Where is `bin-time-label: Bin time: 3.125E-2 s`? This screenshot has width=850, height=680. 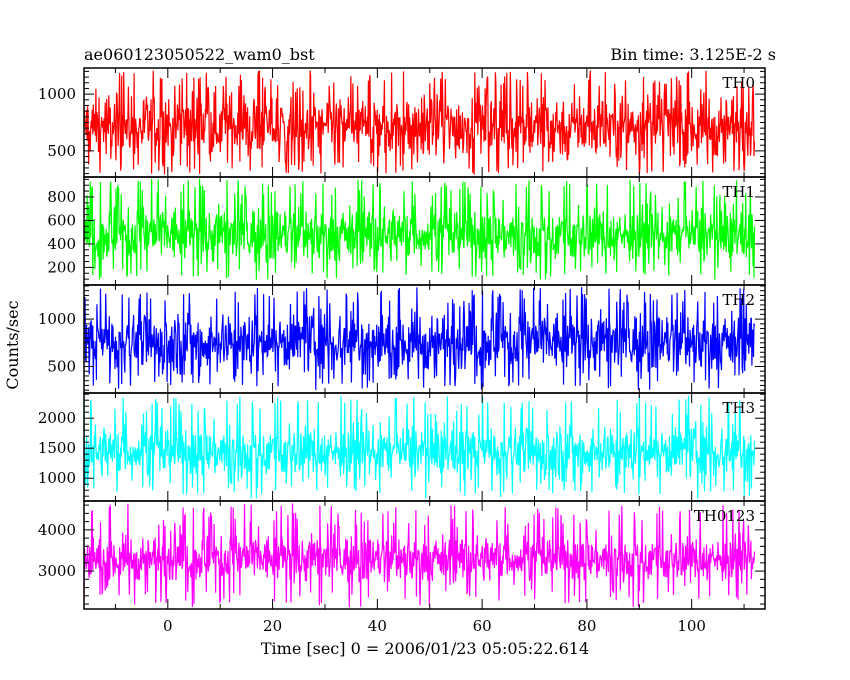
bin-time-label: Bin time: 3.125E-2 s is located at coordinates (693, 54).